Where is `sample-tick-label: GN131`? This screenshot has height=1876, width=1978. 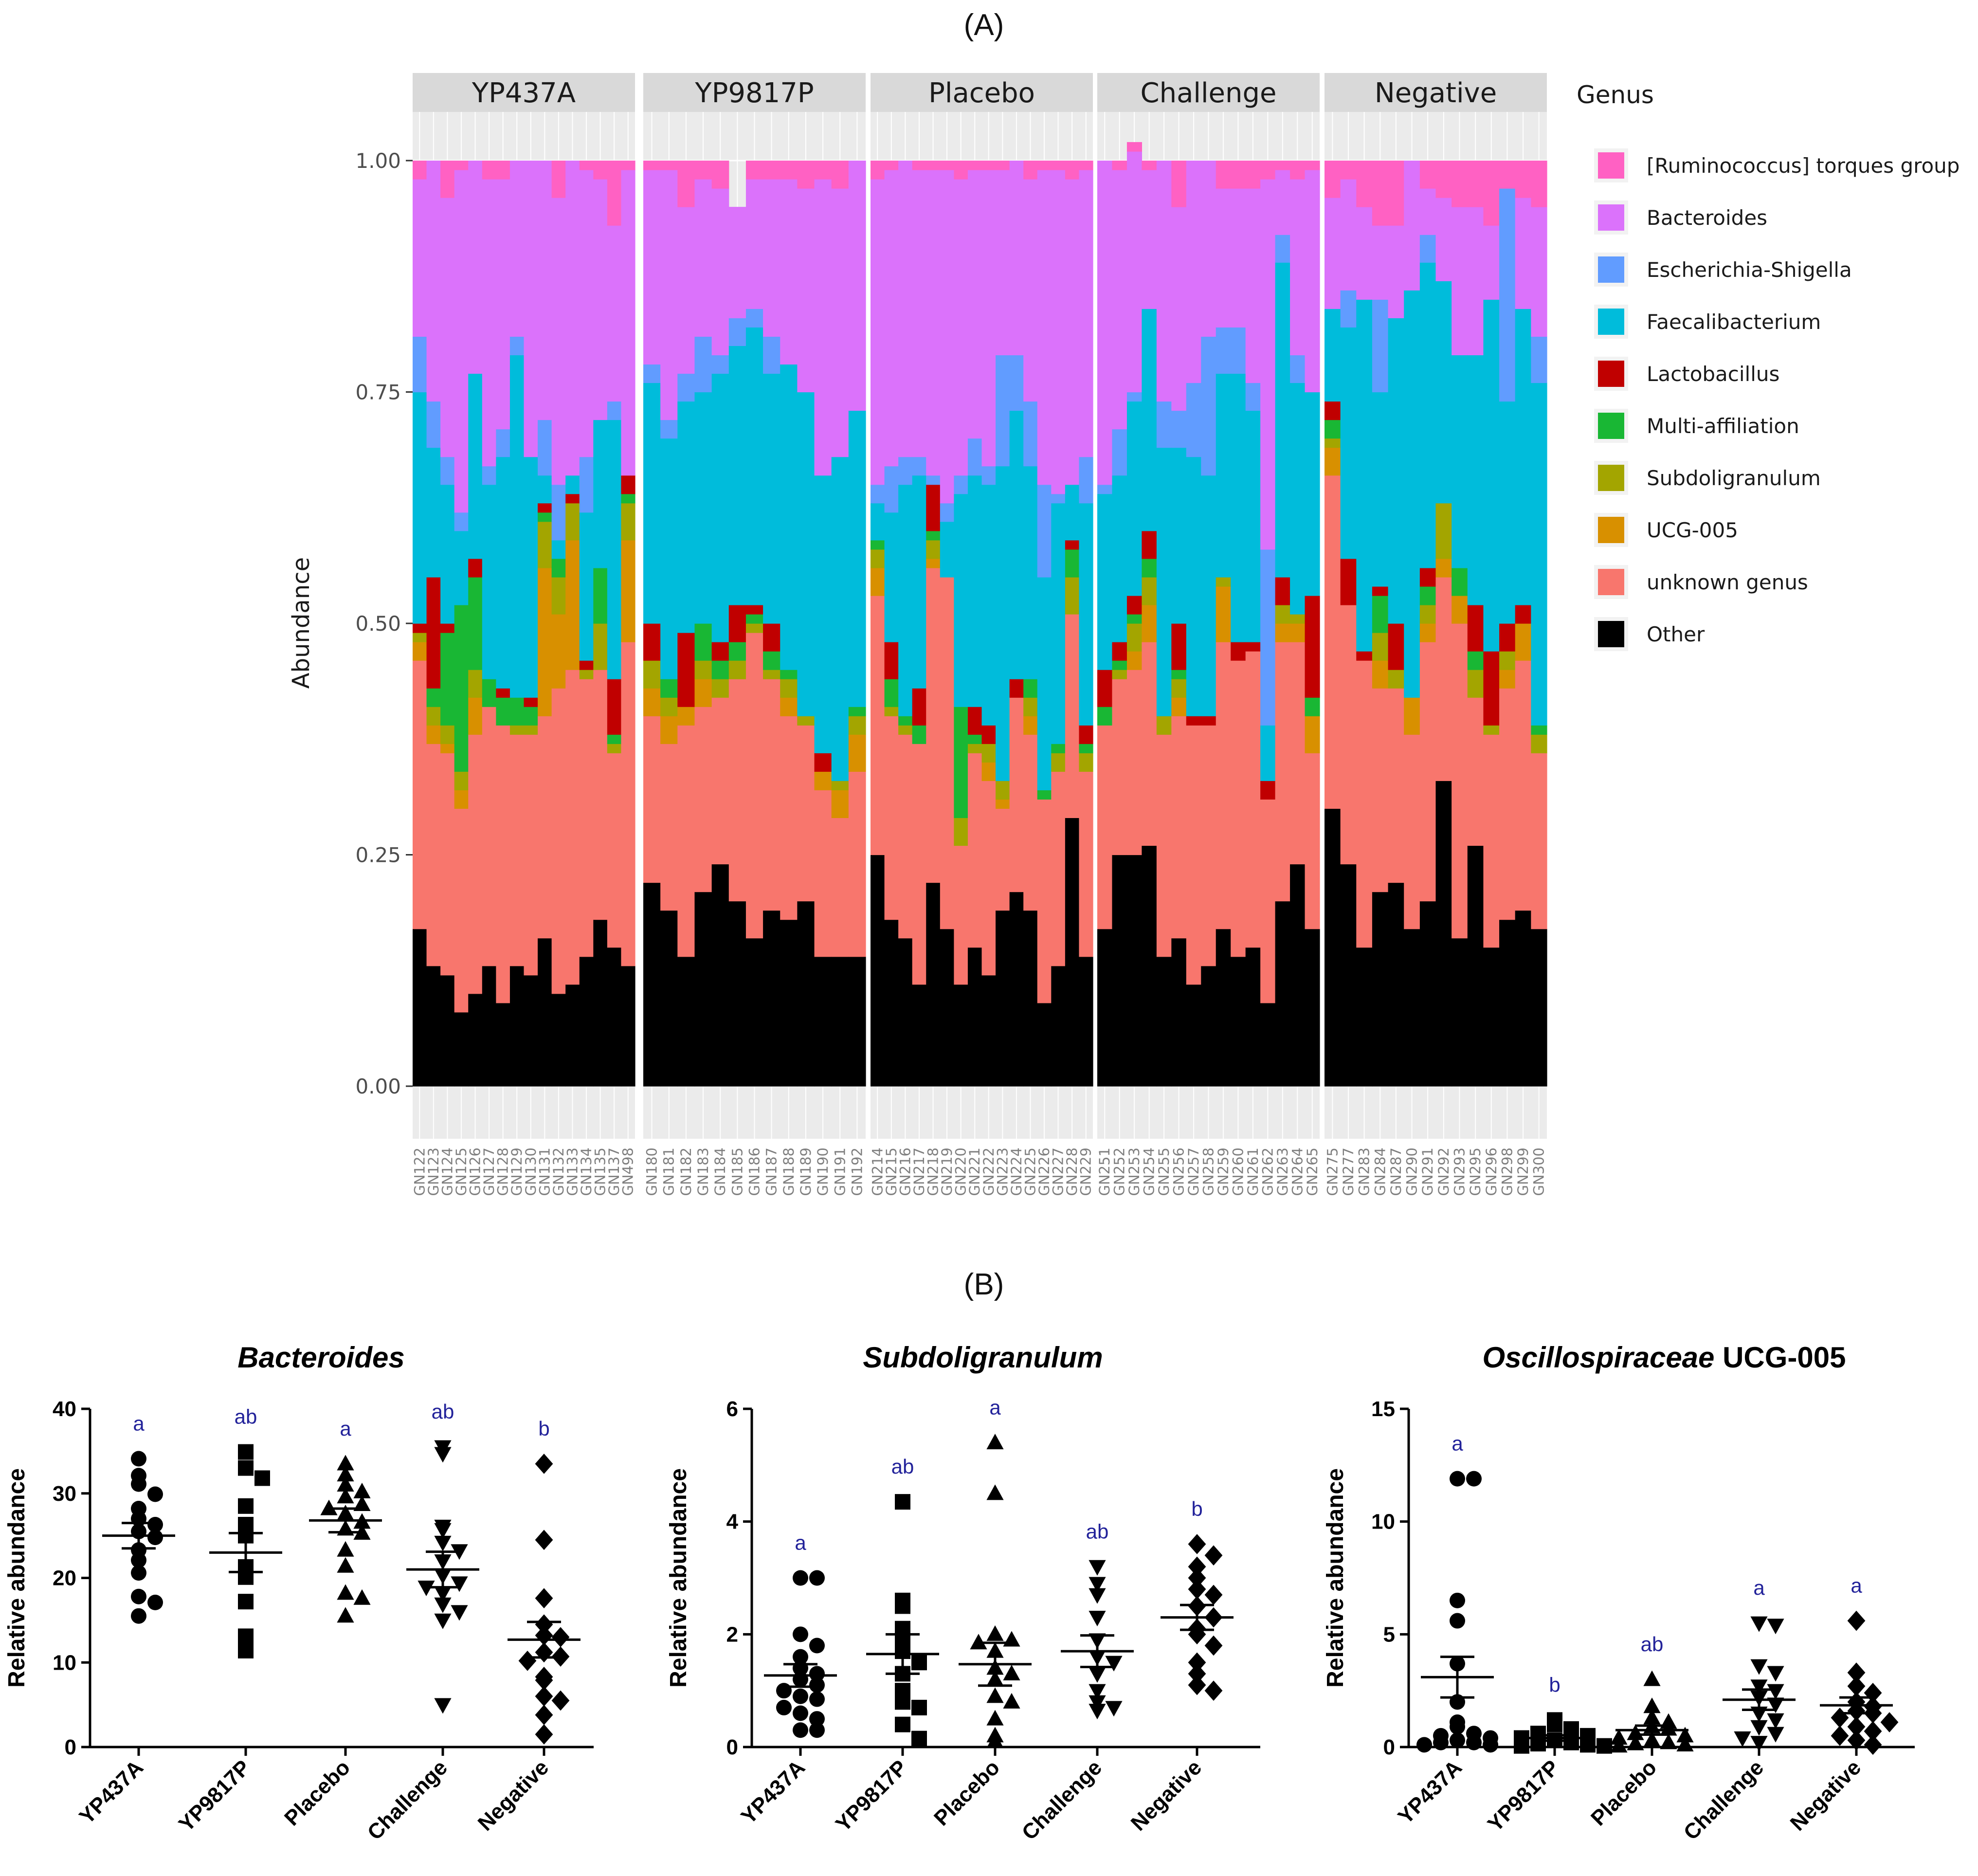 sample-tick-label: GN131 is located at coordinates (545, 1171).